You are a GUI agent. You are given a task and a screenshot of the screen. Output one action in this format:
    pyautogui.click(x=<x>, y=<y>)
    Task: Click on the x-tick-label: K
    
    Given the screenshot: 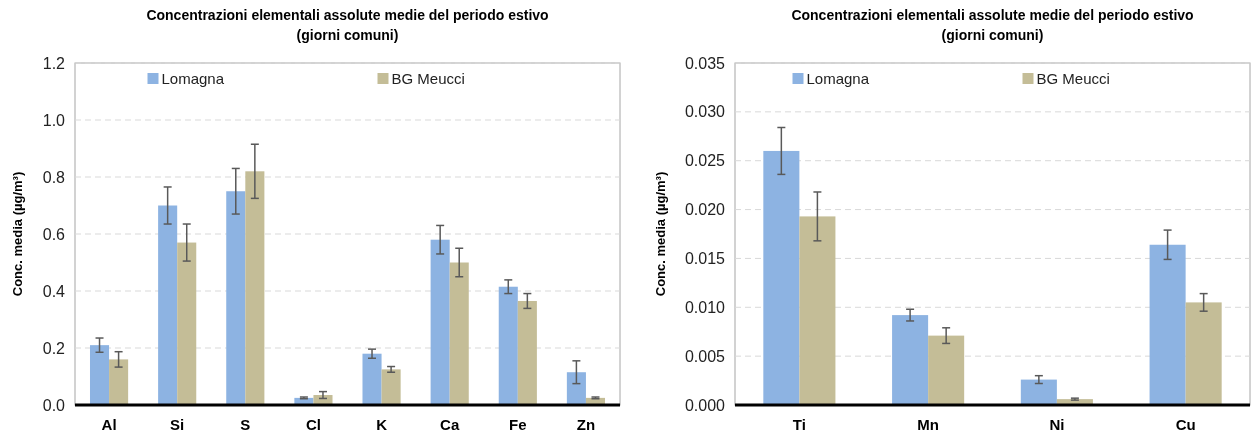 What is the action you would take?
    pyautogui.click(x=382, y=424)
    